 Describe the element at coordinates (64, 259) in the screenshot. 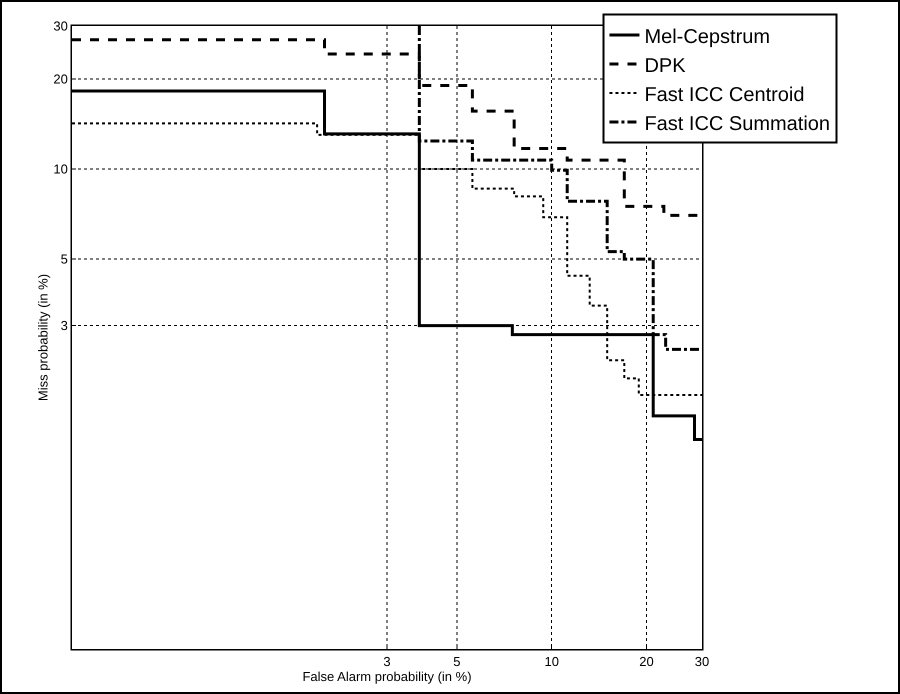

I see `y-tick-label: 5` at that location.